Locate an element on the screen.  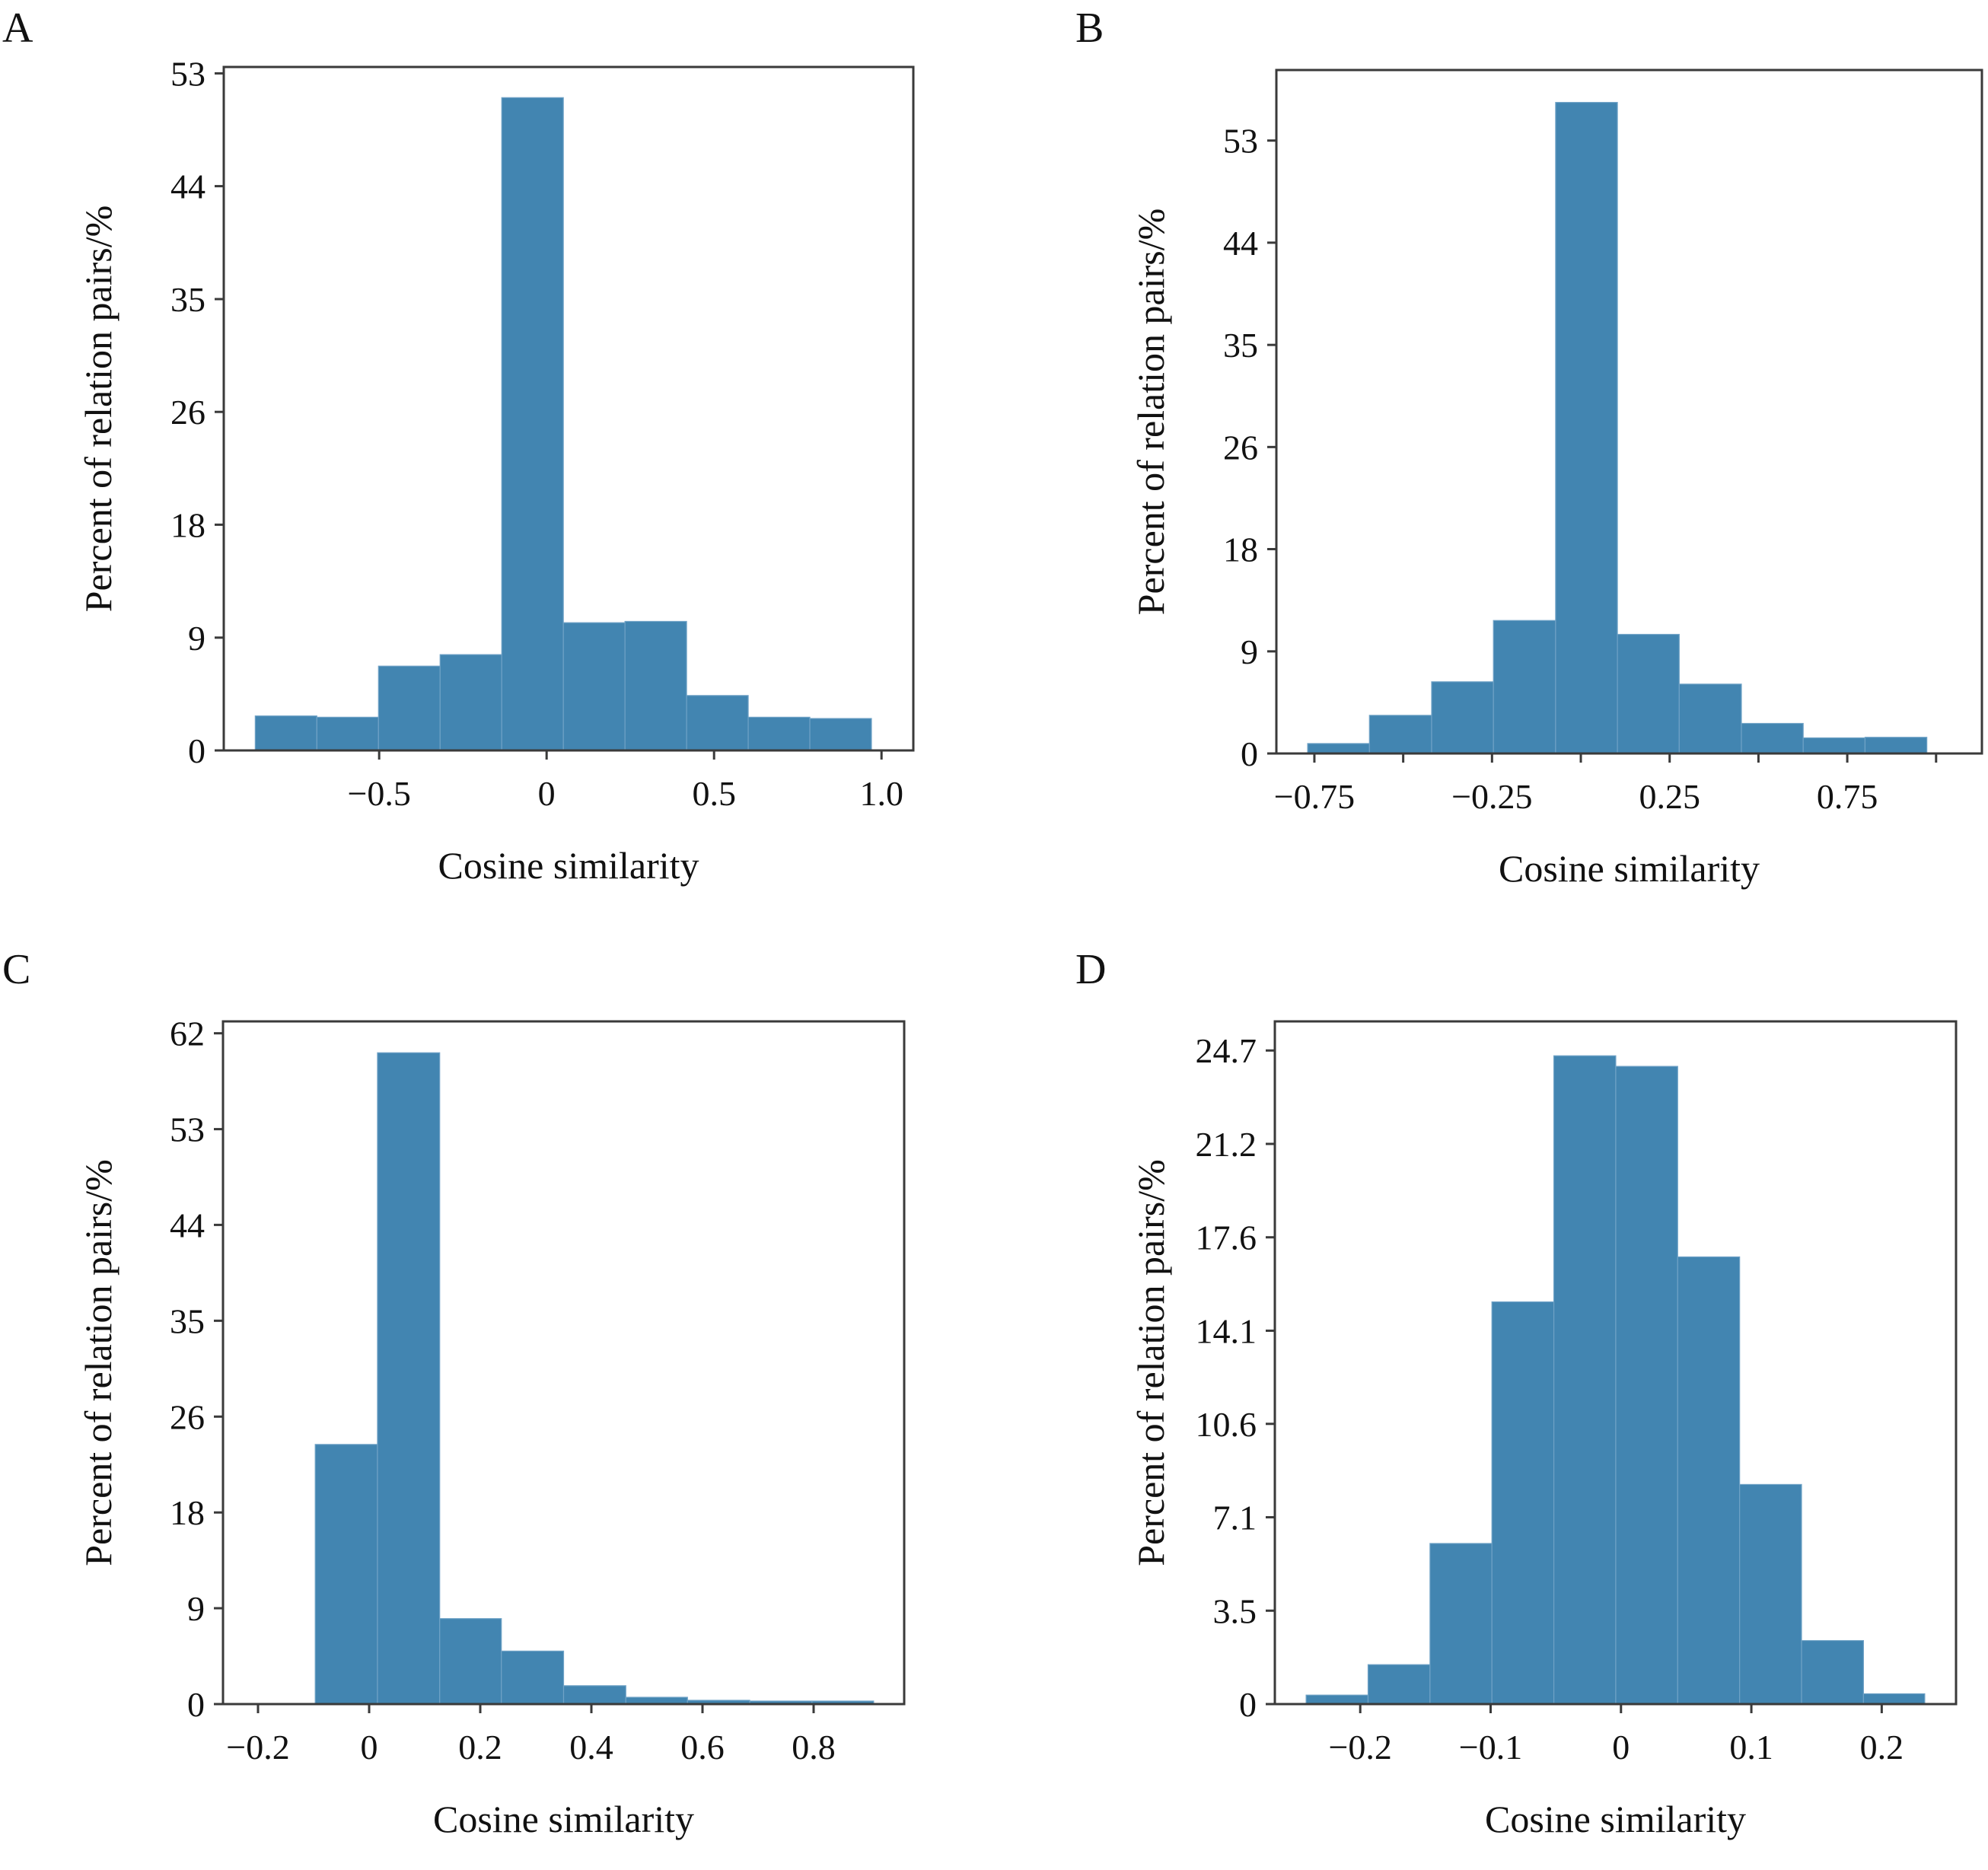
x-tick-label: 1.0 is located at coordinates (881, 794).